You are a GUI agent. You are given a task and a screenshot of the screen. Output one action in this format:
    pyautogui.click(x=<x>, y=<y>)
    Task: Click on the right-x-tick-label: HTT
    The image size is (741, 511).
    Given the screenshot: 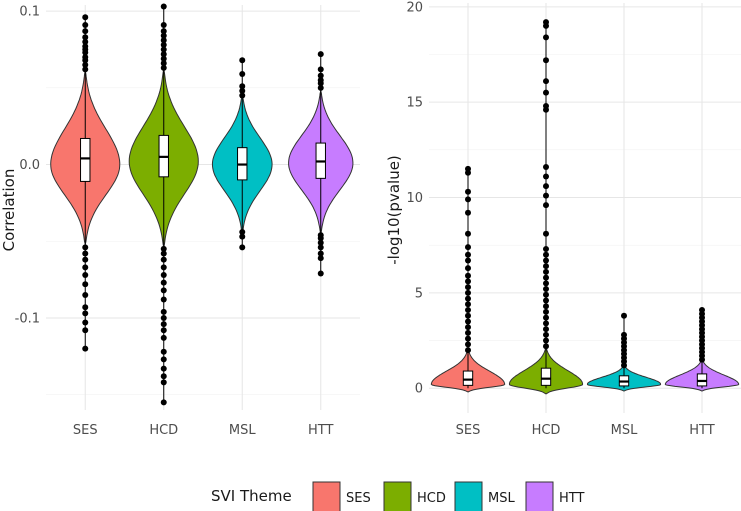 What is the action you would take?
    pyautogui.click(x=701, y=430)
    